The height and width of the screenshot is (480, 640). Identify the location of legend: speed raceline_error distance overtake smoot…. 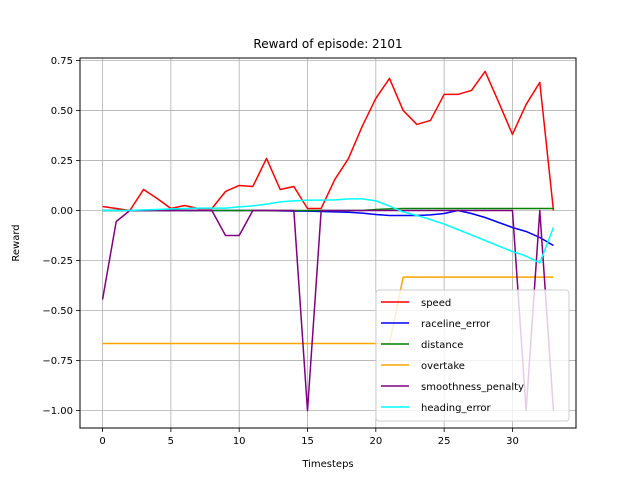
(472, 355).